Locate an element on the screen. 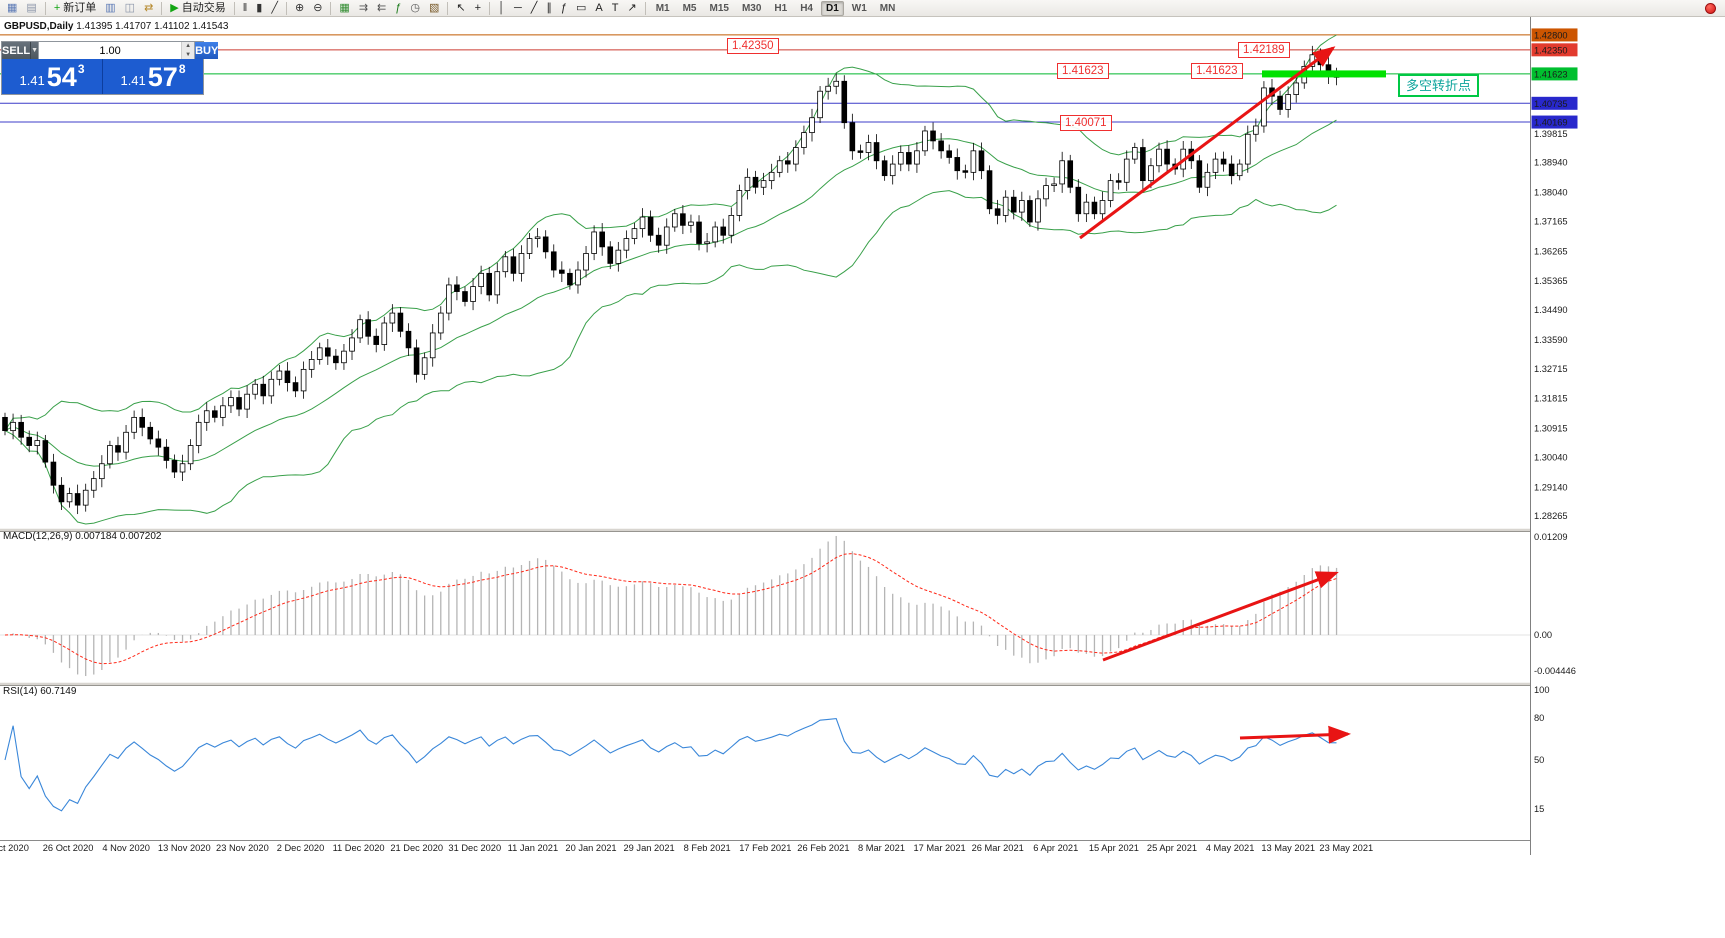 The width and height of the screenshot is (1725, 938). axis-highlight-label: 1.41623 is located at coordinates (1551, 74).